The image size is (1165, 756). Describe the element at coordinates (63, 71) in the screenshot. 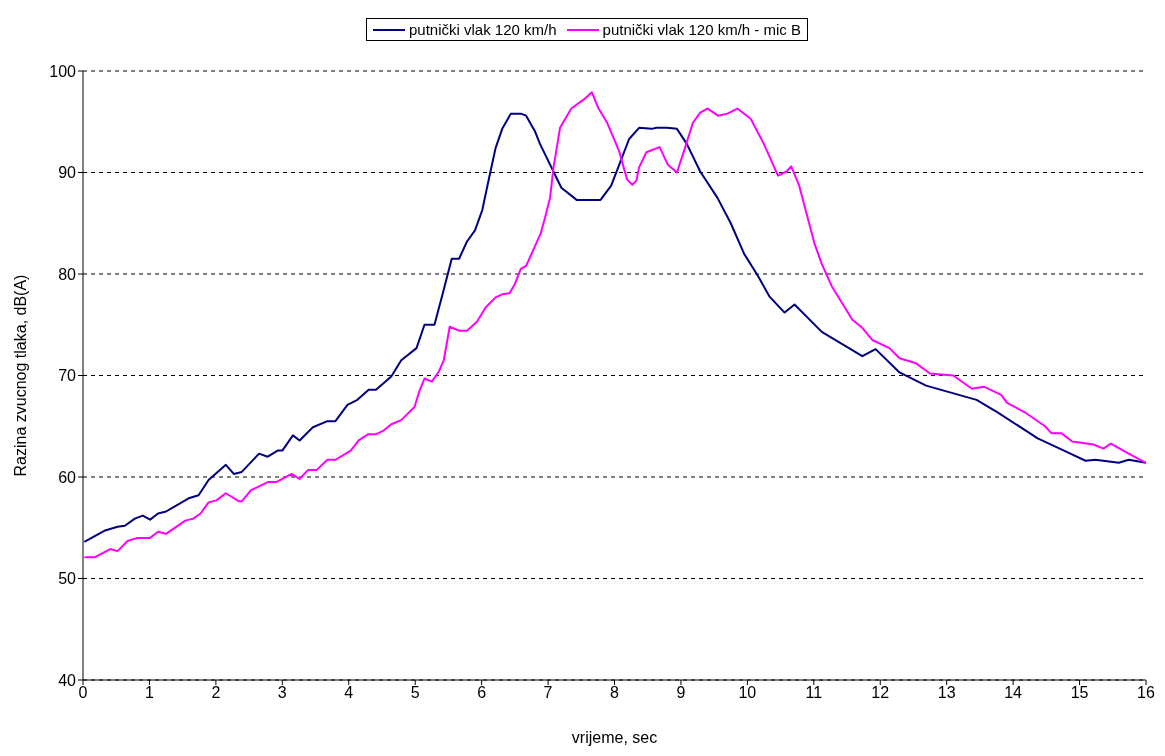

I see `y-tick-label: 100` at that location.